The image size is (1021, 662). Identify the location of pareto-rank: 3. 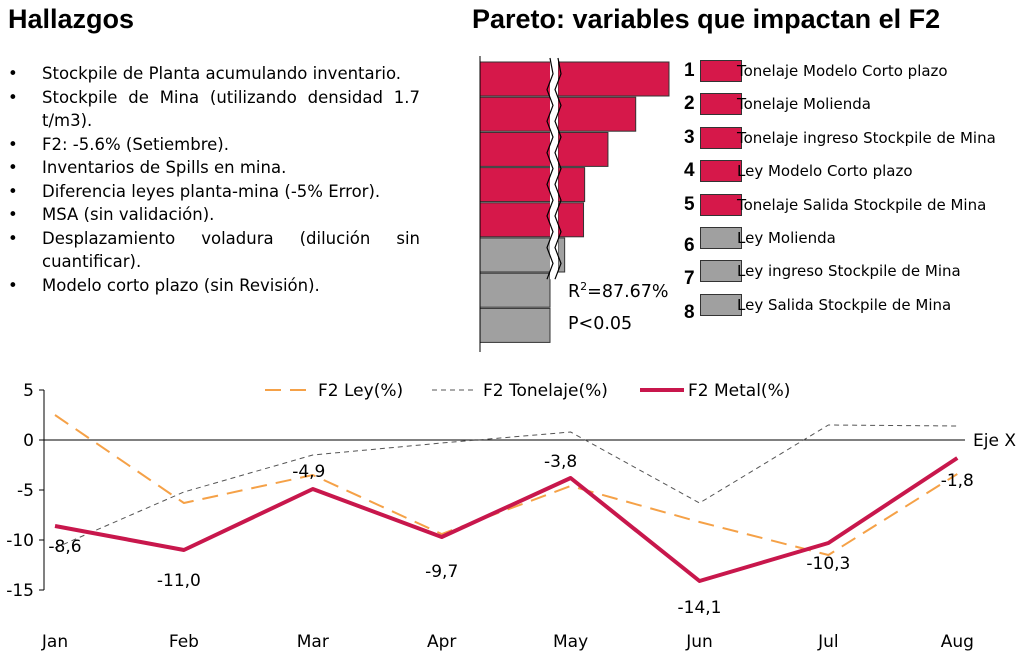
(689, 137).